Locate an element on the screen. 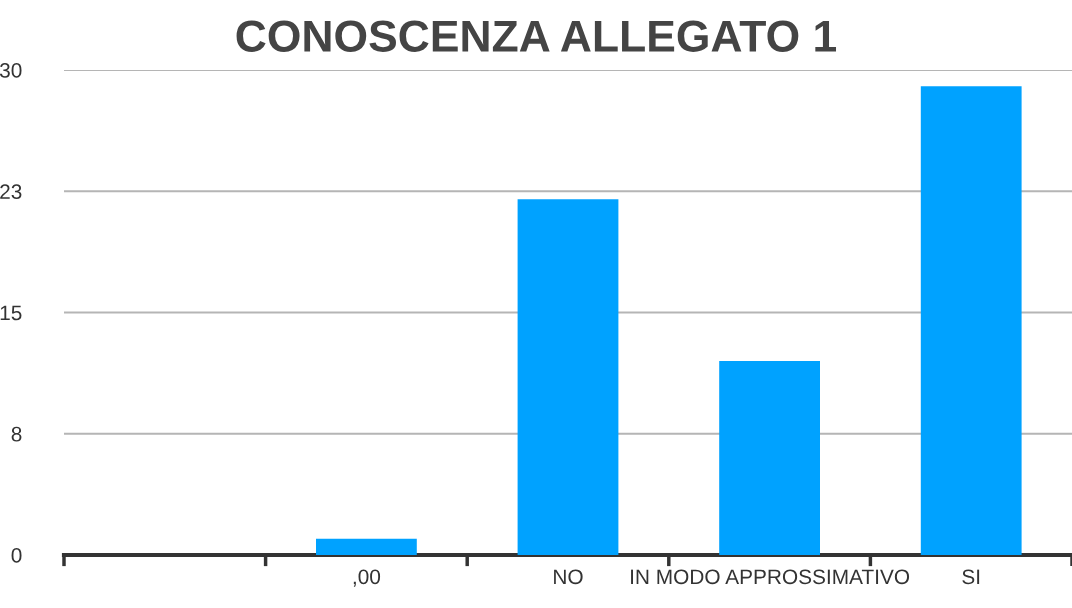 This screenshot has width=1072, height=608. x-tick-label: IN MODO APPROSSIMATIVO is located at coordinates (770, 577).